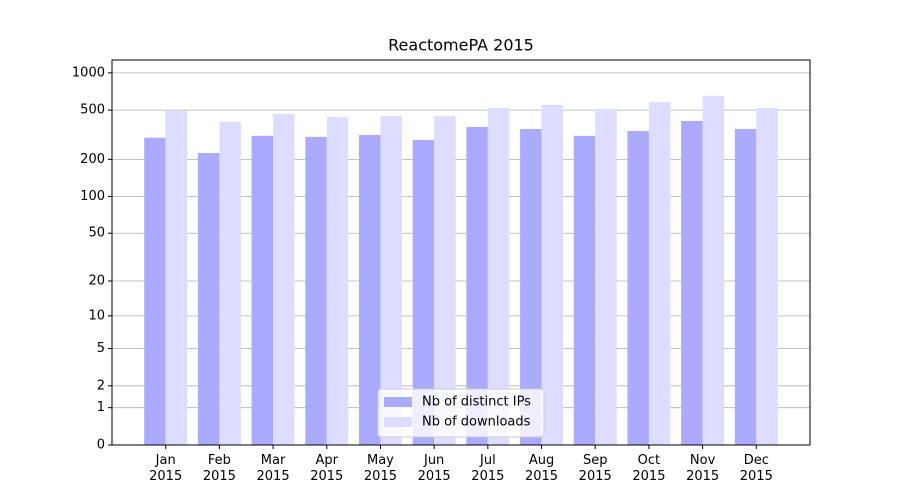 The height and width of the screenshot is (500, 900). I want to click on chart-title: ReactomePA 2015, so click(461, 45).